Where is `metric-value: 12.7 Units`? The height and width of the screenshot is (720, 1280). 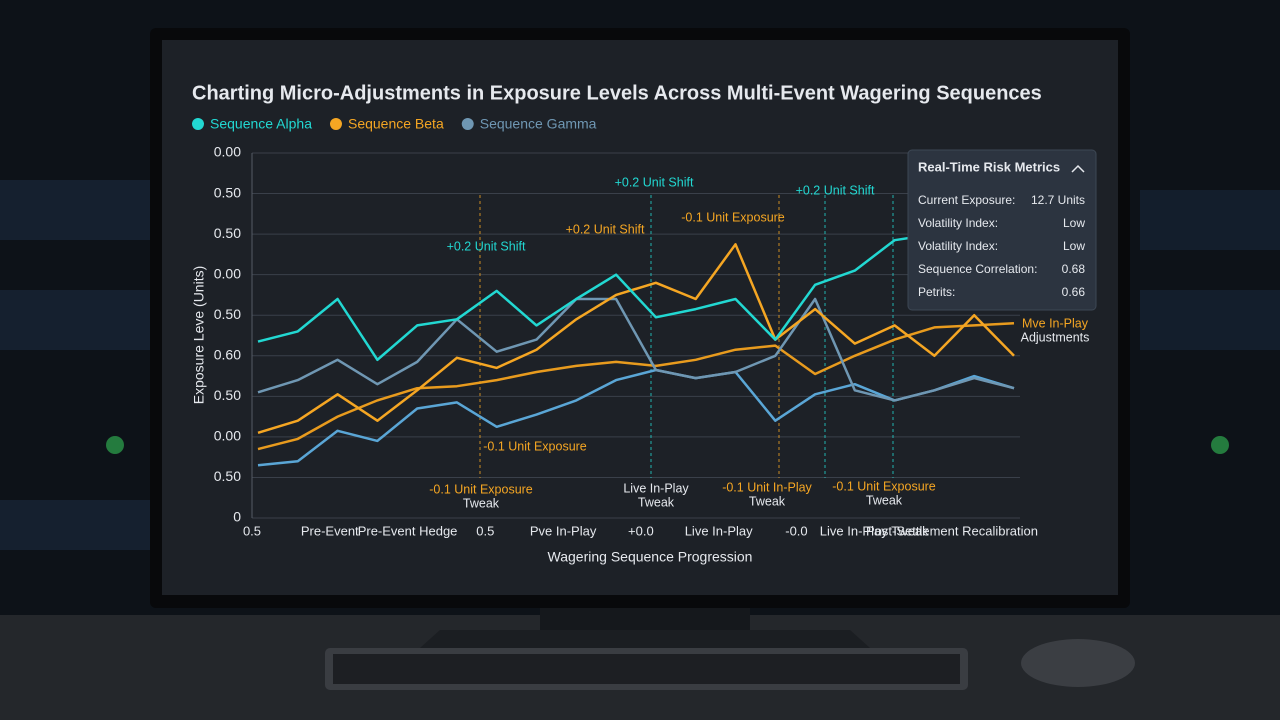 metric-value: 12.7 Units is located at coordinates (1058, 200).